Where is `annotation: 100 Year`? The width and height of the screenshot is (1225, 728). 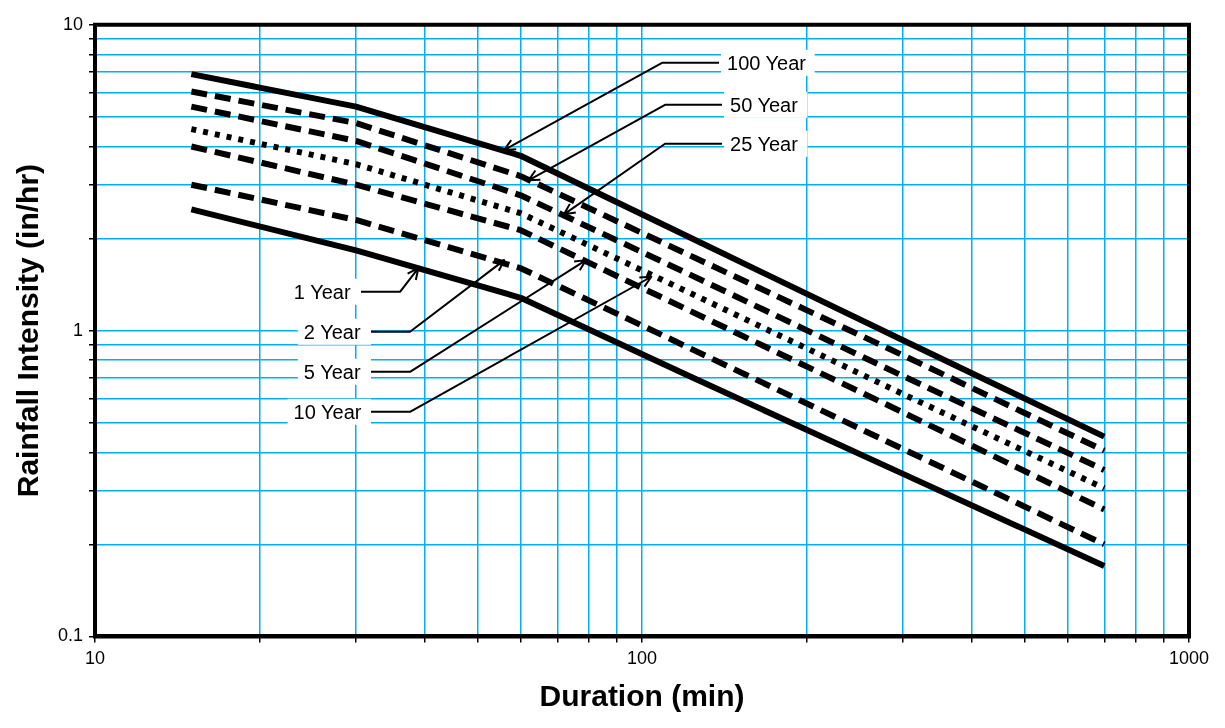 annotation: 100 Year is located at coordinates (767, 62).